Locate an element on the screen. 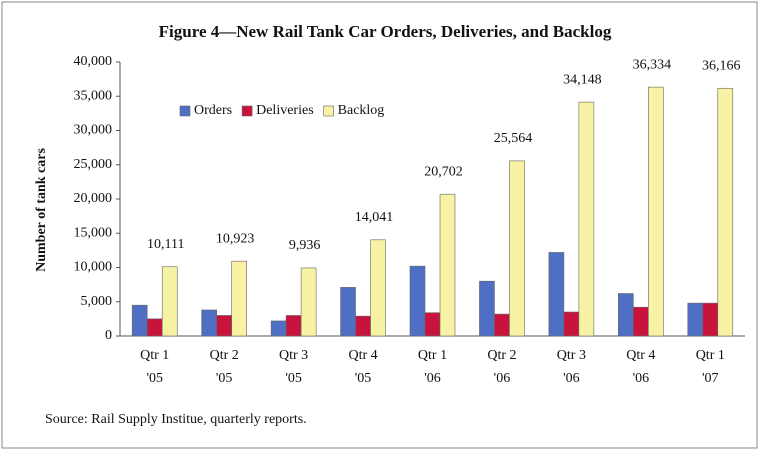  value-label: 20,702 is located at coordinates (443, 171).